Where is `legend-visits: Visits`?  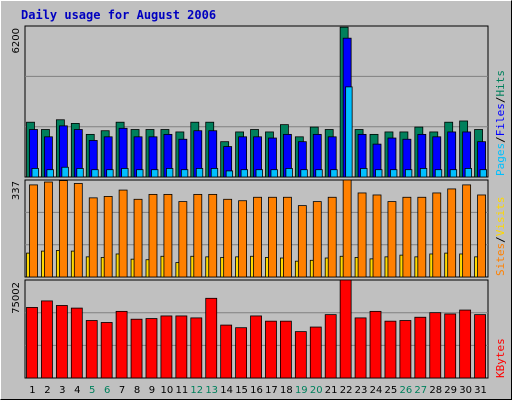 legend-visits: Visits is located at coordinates (500, 217).